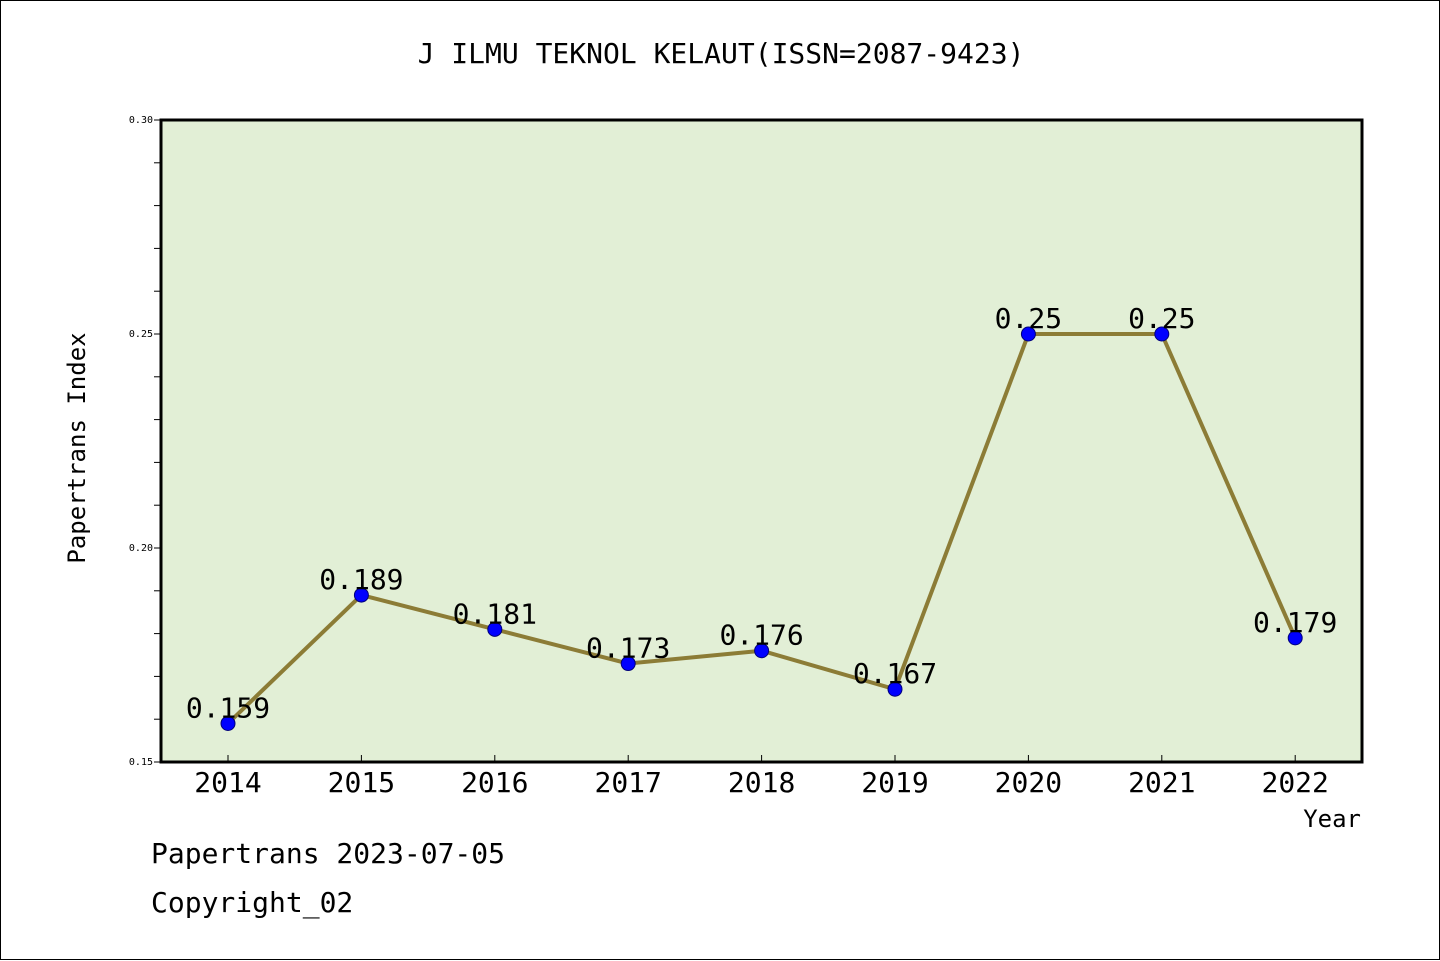 The image size is (1440, 961). Describe the element at coordinates (141, 120) in the screenshot. I see `y-tick-label: 0.30` at that location.